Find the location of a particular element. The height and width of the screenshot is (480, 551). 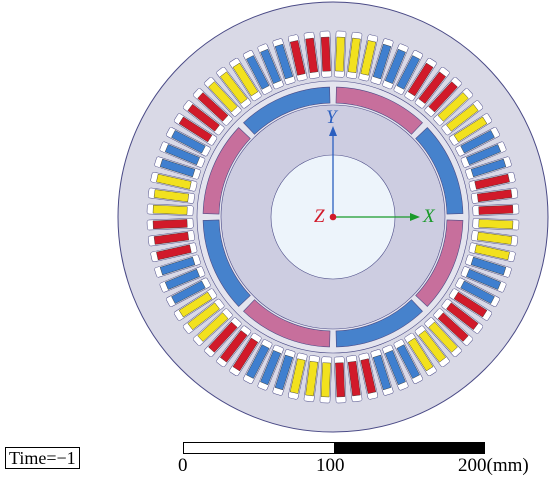

z-axis-label: Z is located at coordinates (319, 216).